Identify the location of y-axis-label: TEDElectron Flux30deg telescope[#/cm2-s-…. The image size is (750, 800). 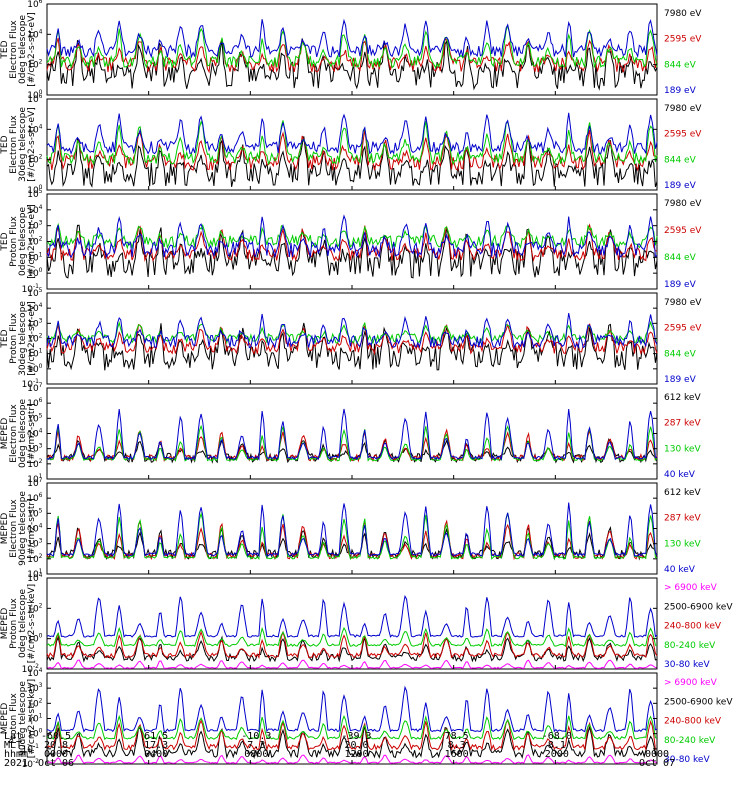
(18, 144).